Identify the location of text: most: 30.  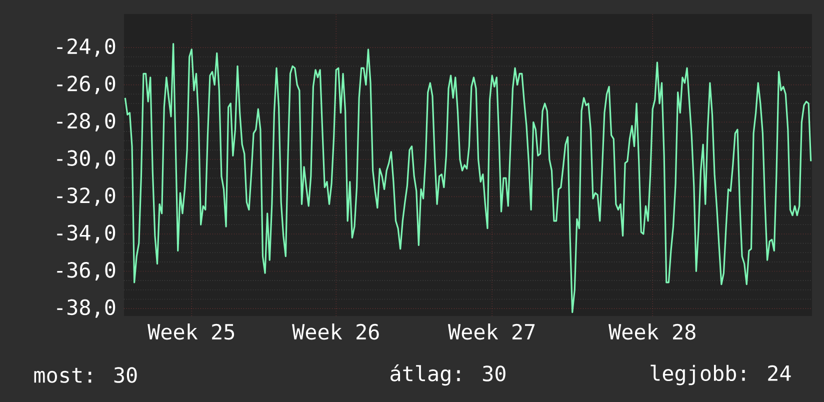
(85, 375).